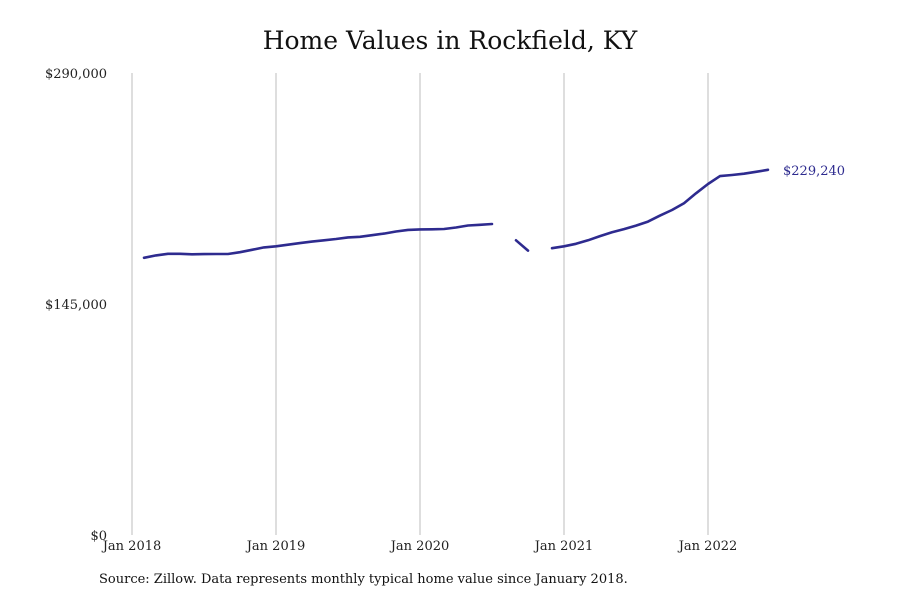 The width and height of the screenshot is (900, 600). What do you see at coordinates (814, 171) in the screenshot?
I see `last-value-label: $229,240` at bounding box center [814, 171].